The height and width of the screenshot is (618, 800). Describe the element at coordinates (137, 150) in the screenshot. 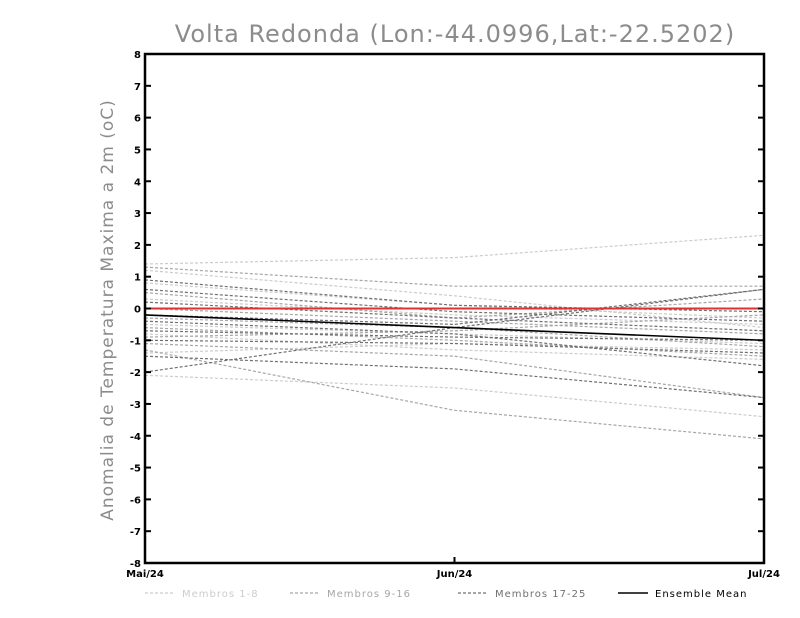

I see `y-tick-label: 5` at that location.